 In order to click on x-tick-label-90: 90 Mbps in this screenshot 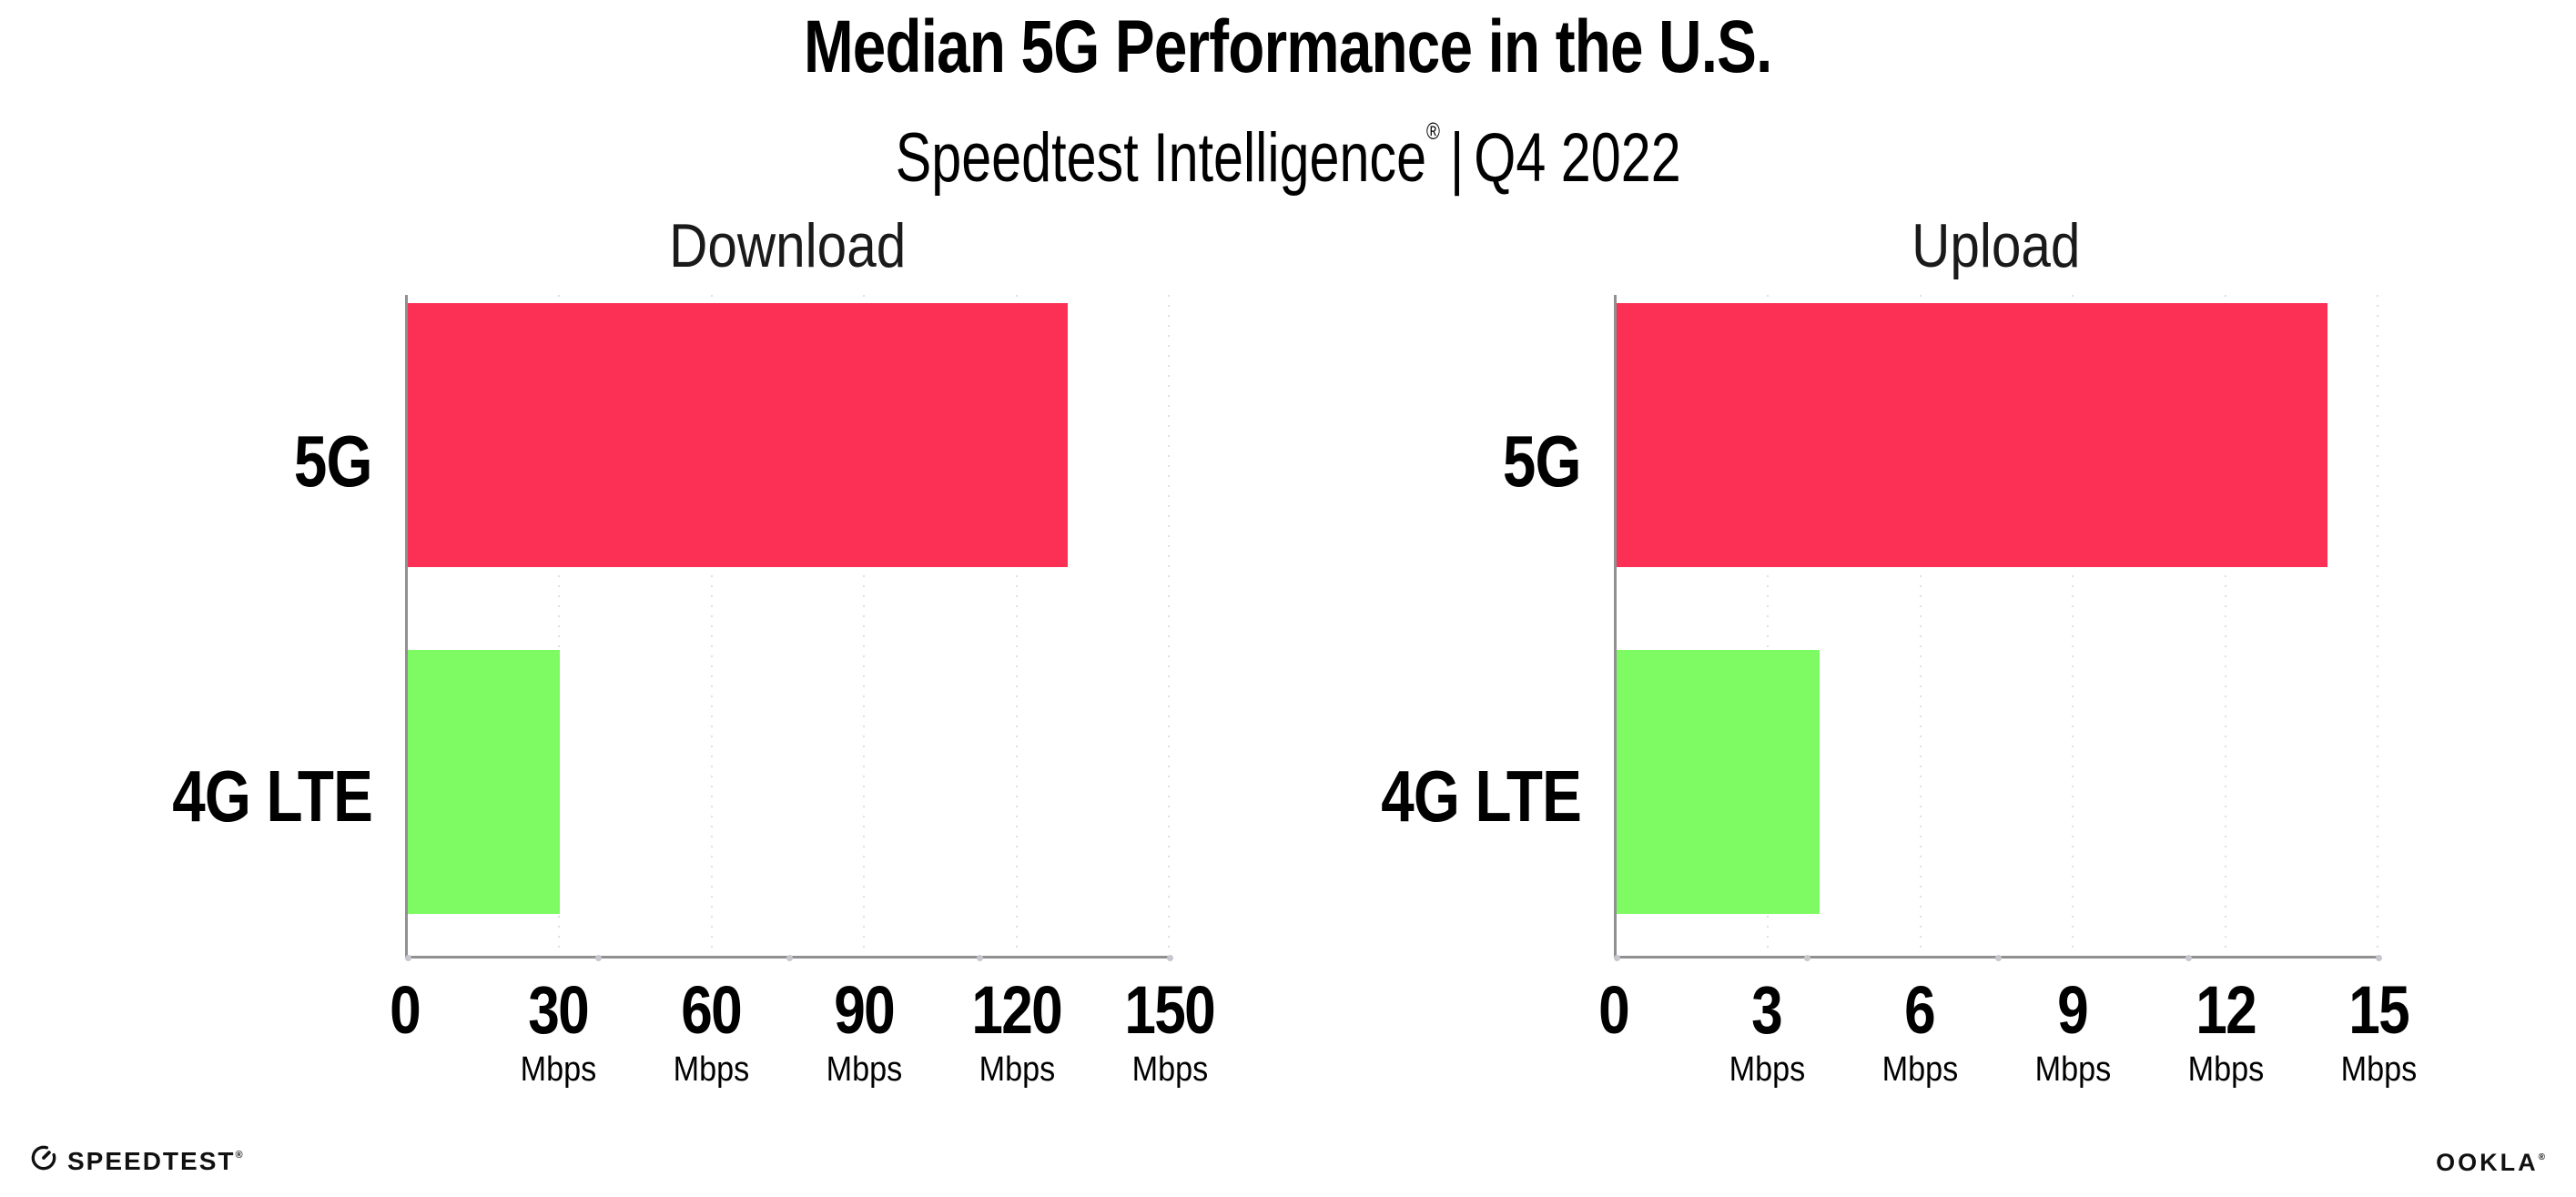, I will do `click(863, 1033)`.